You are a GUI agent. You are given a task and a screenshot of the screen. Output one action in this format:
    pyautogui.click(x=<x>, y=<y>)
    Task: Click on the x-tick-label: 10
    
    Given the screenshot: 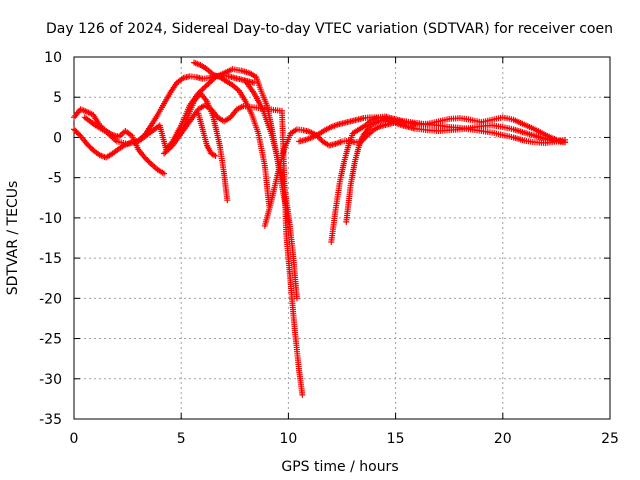 What is the action you would take?
    pyautogui.click(x=288, y=439)
    